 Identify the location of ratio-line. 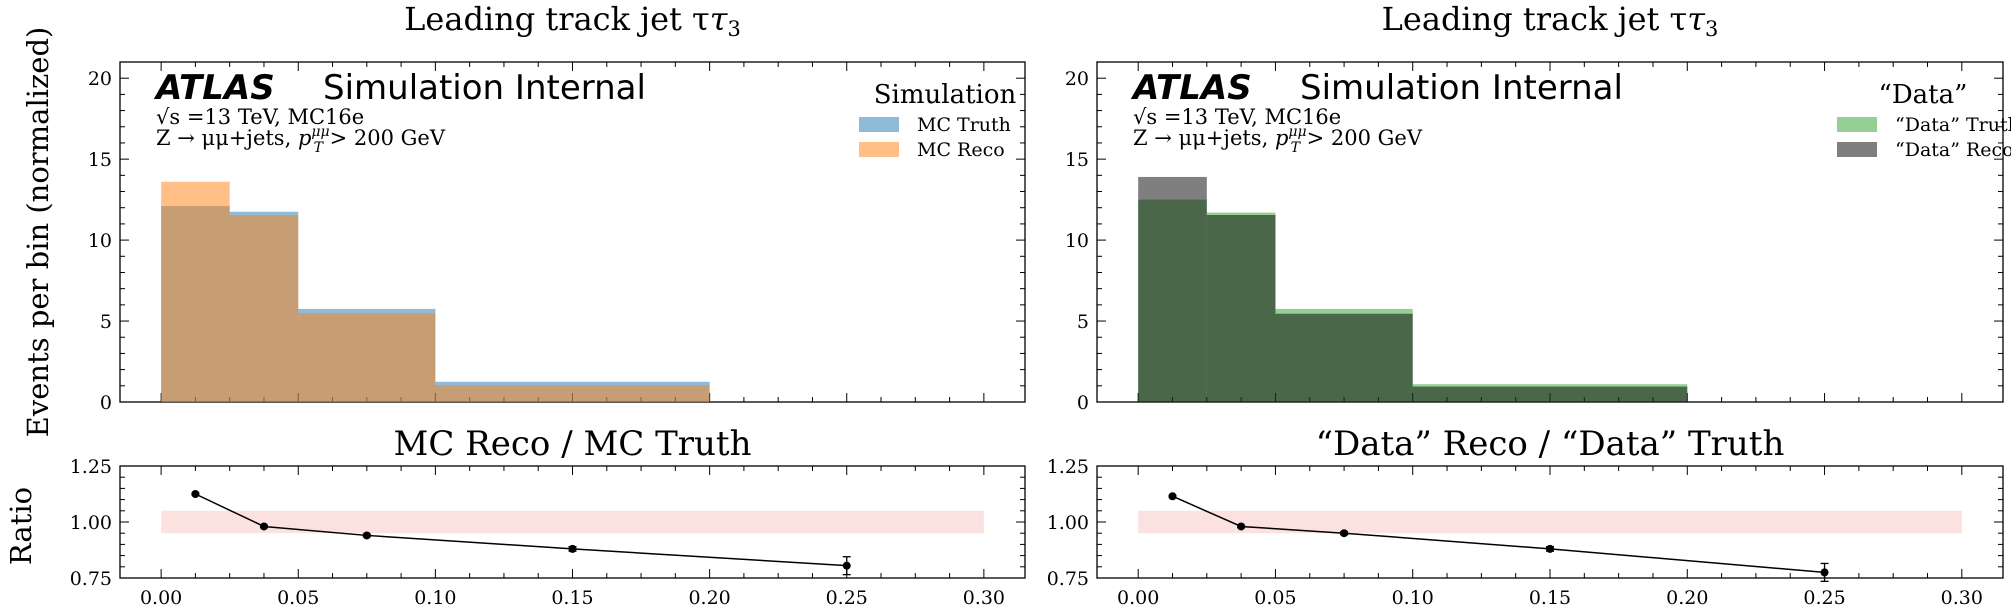
(1498, 534).